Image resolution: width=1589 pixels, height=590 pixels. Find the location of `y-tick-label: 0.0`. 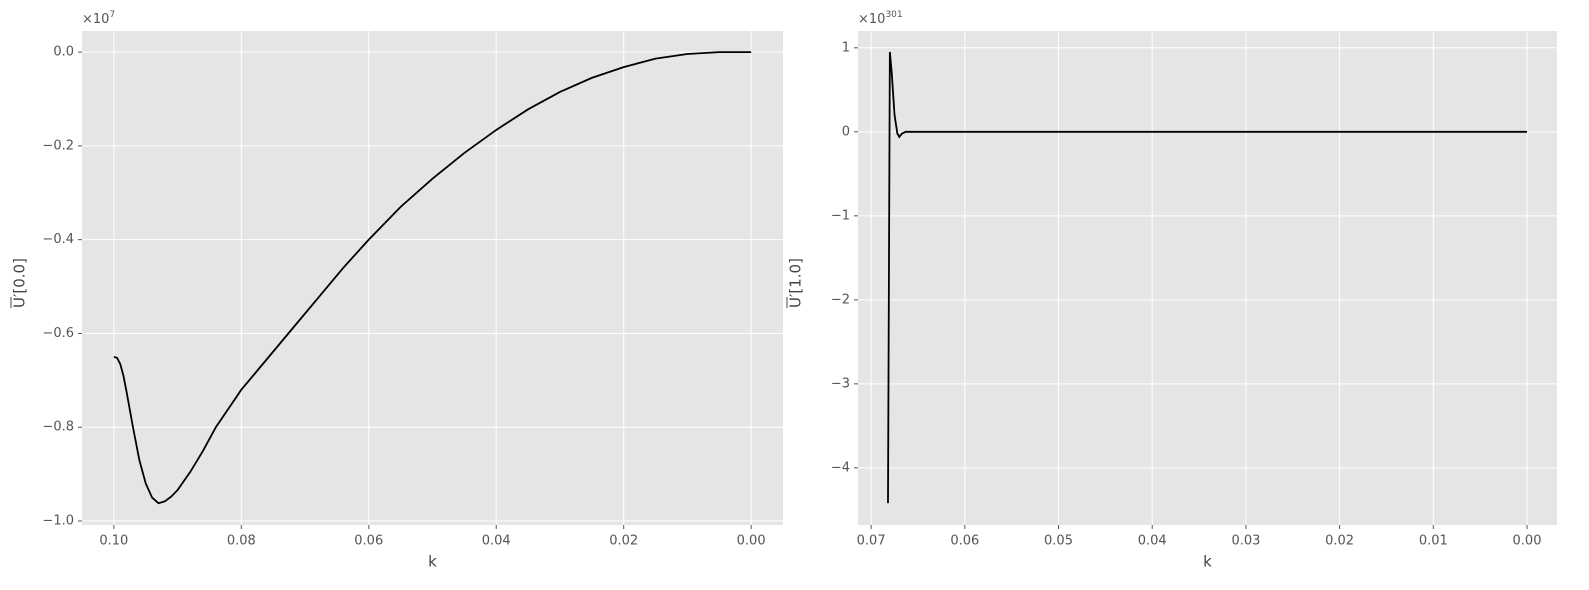

y-tick-label: 0.0 is located at coordinates (63, 52).